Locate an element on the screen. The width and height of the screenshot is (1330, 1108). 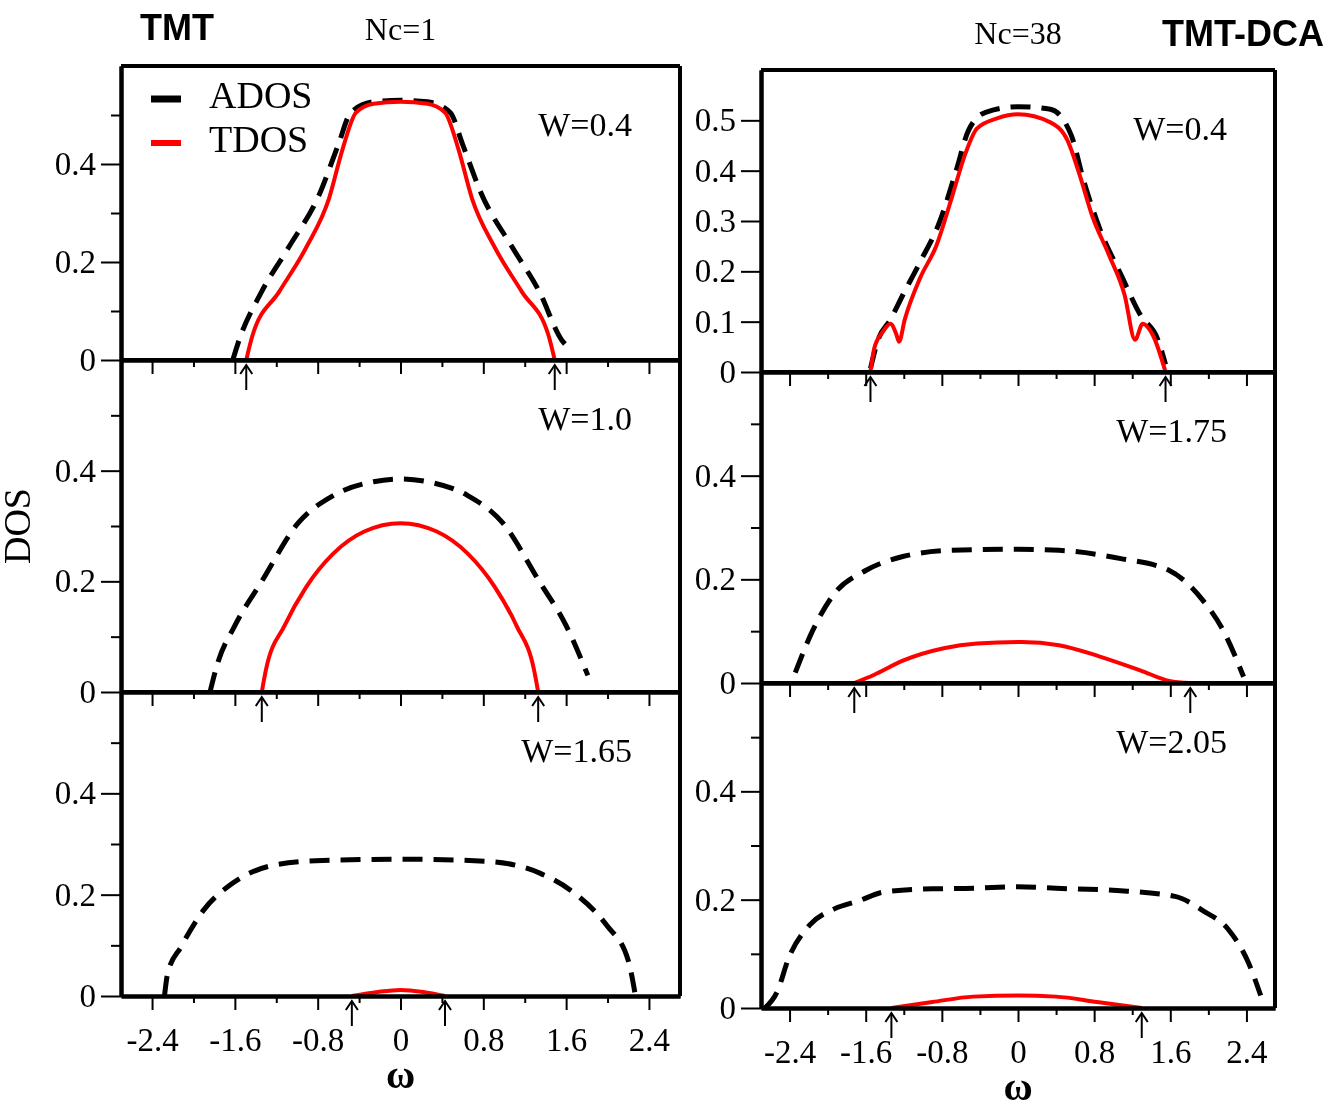
annotation: W=1.0 is located at coordinates (585, 418).